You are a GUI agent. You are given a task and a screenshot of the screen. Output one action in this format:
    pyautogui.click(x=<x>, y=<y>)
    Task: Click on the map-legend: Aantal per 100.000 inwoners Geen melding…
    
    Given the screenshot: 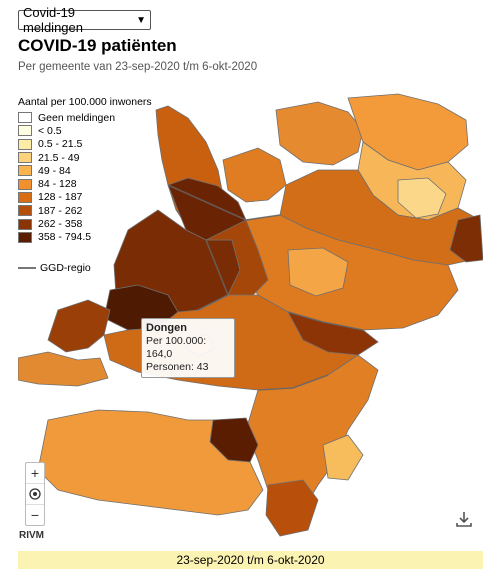 What is the action you would take?
    pyautogui.click(x=85, y=185)
    